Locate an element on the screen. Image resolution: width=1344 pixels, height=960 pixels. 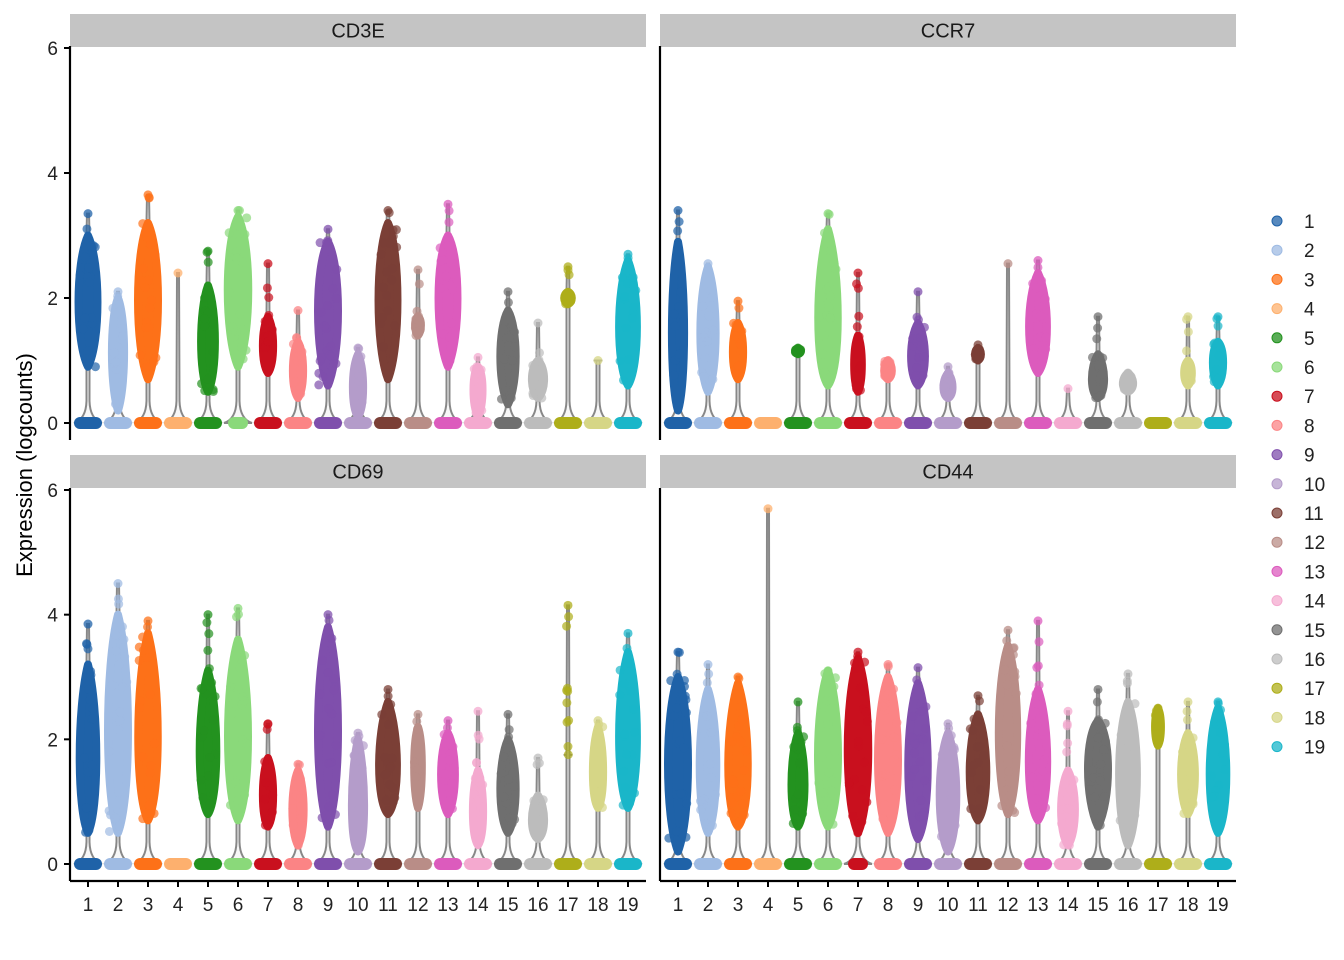
strip-title: CD3E is located at coordinates (357, 32).